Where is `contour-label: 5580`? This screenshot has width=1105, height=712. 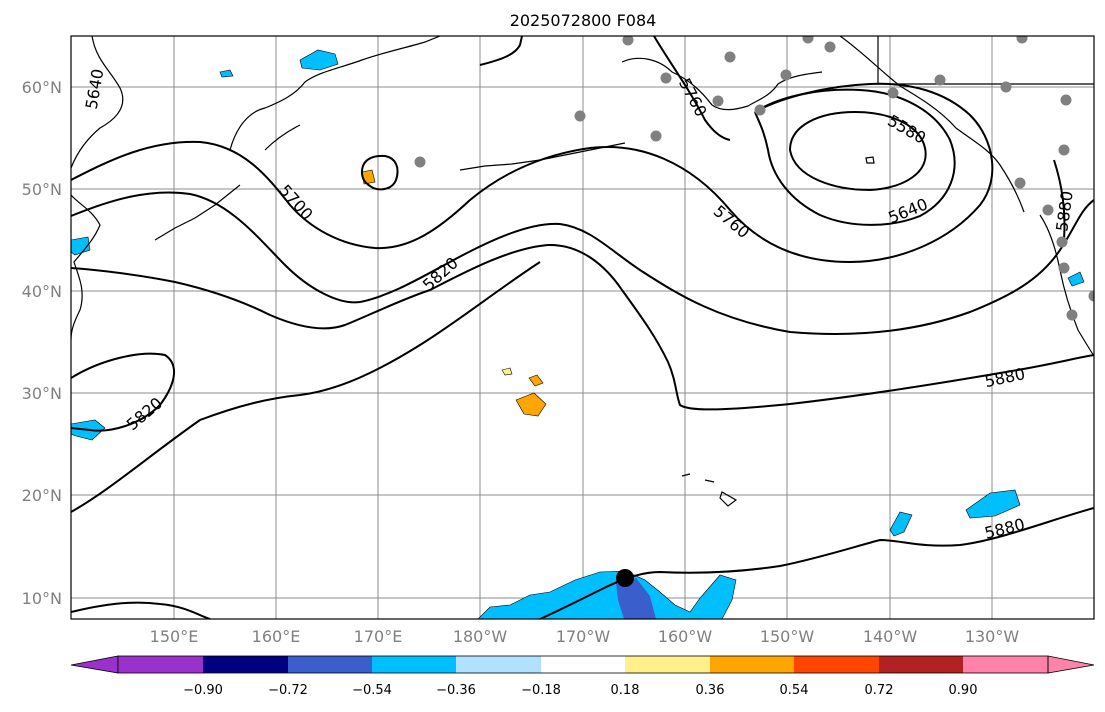 contour-label: 5580 is located at coordinates (906, 129).